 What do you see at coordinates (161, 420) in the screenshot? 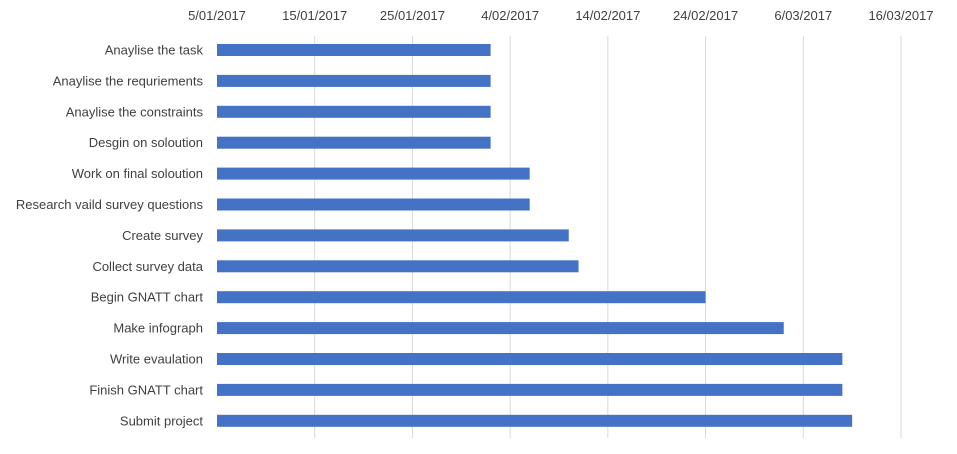
I see `task-label: Submit project` at bounding box center [161, 420].